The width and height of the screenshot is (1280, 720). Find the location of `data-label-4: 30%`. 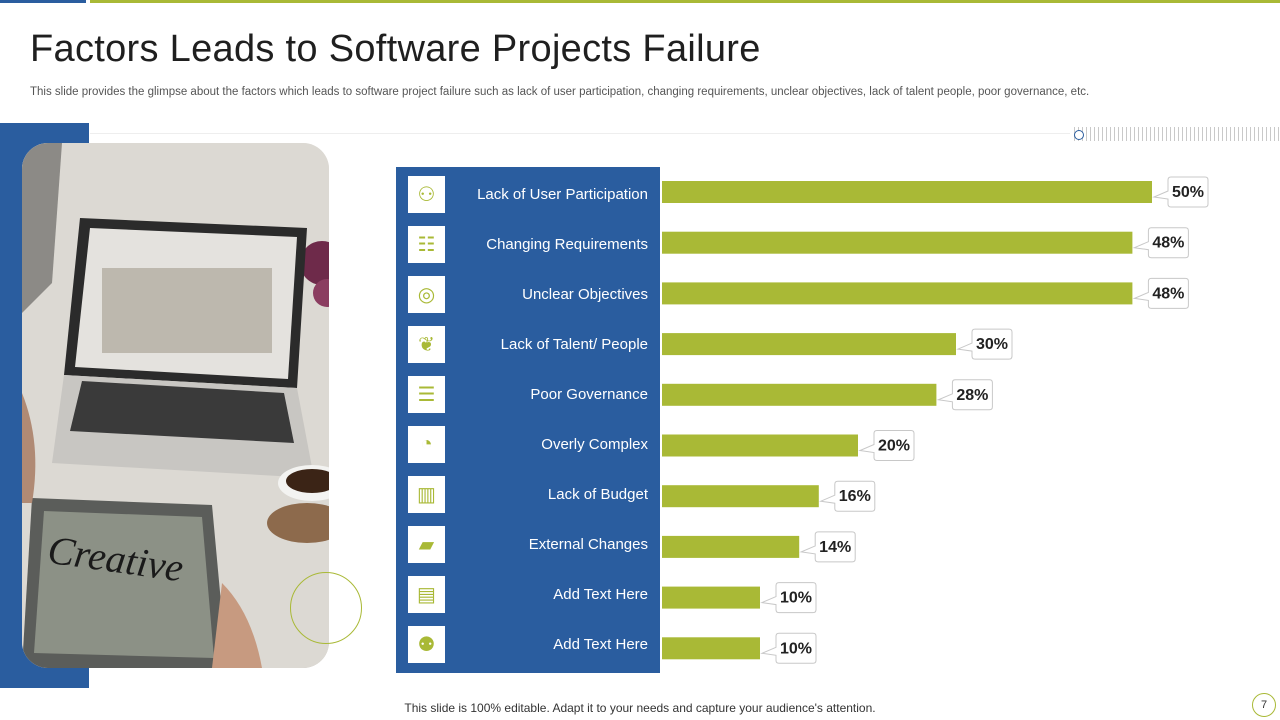

data-label-4: 30% is located at coordinates (984, 344).